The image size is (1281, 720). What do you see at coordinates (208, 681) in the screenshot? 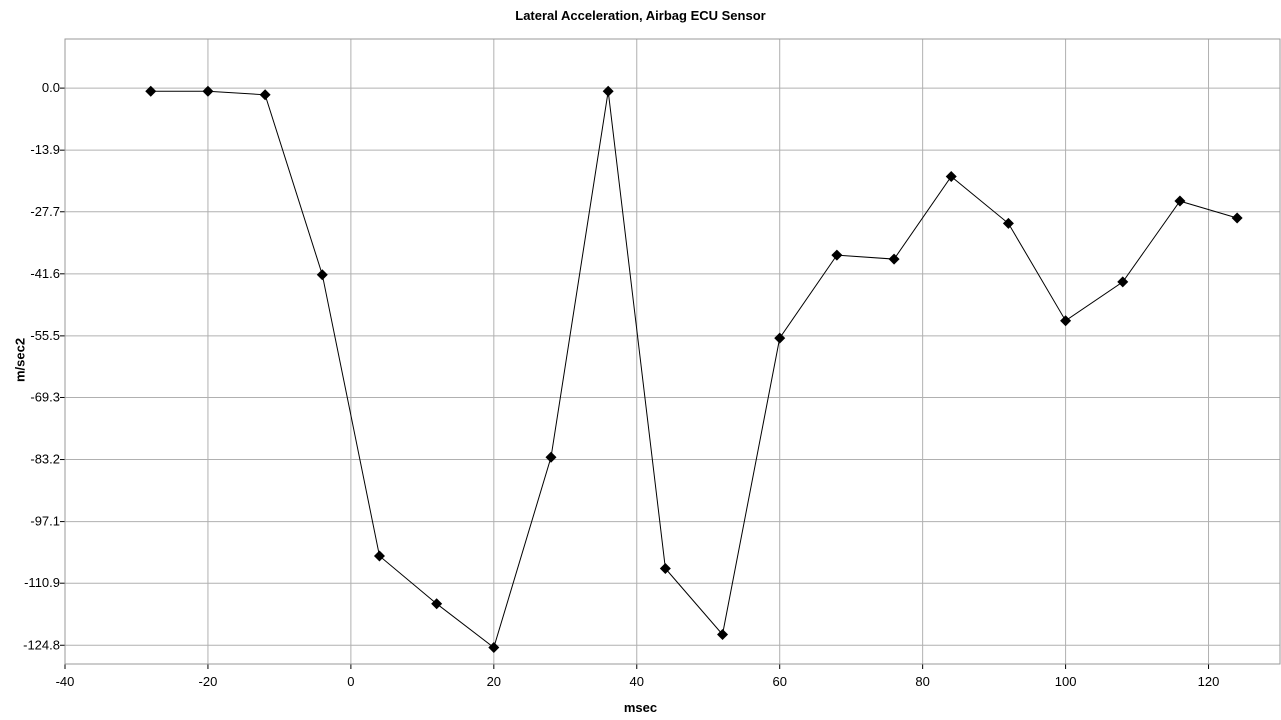
I see `x-tick-label: -20` at bounding box center [208, 681].